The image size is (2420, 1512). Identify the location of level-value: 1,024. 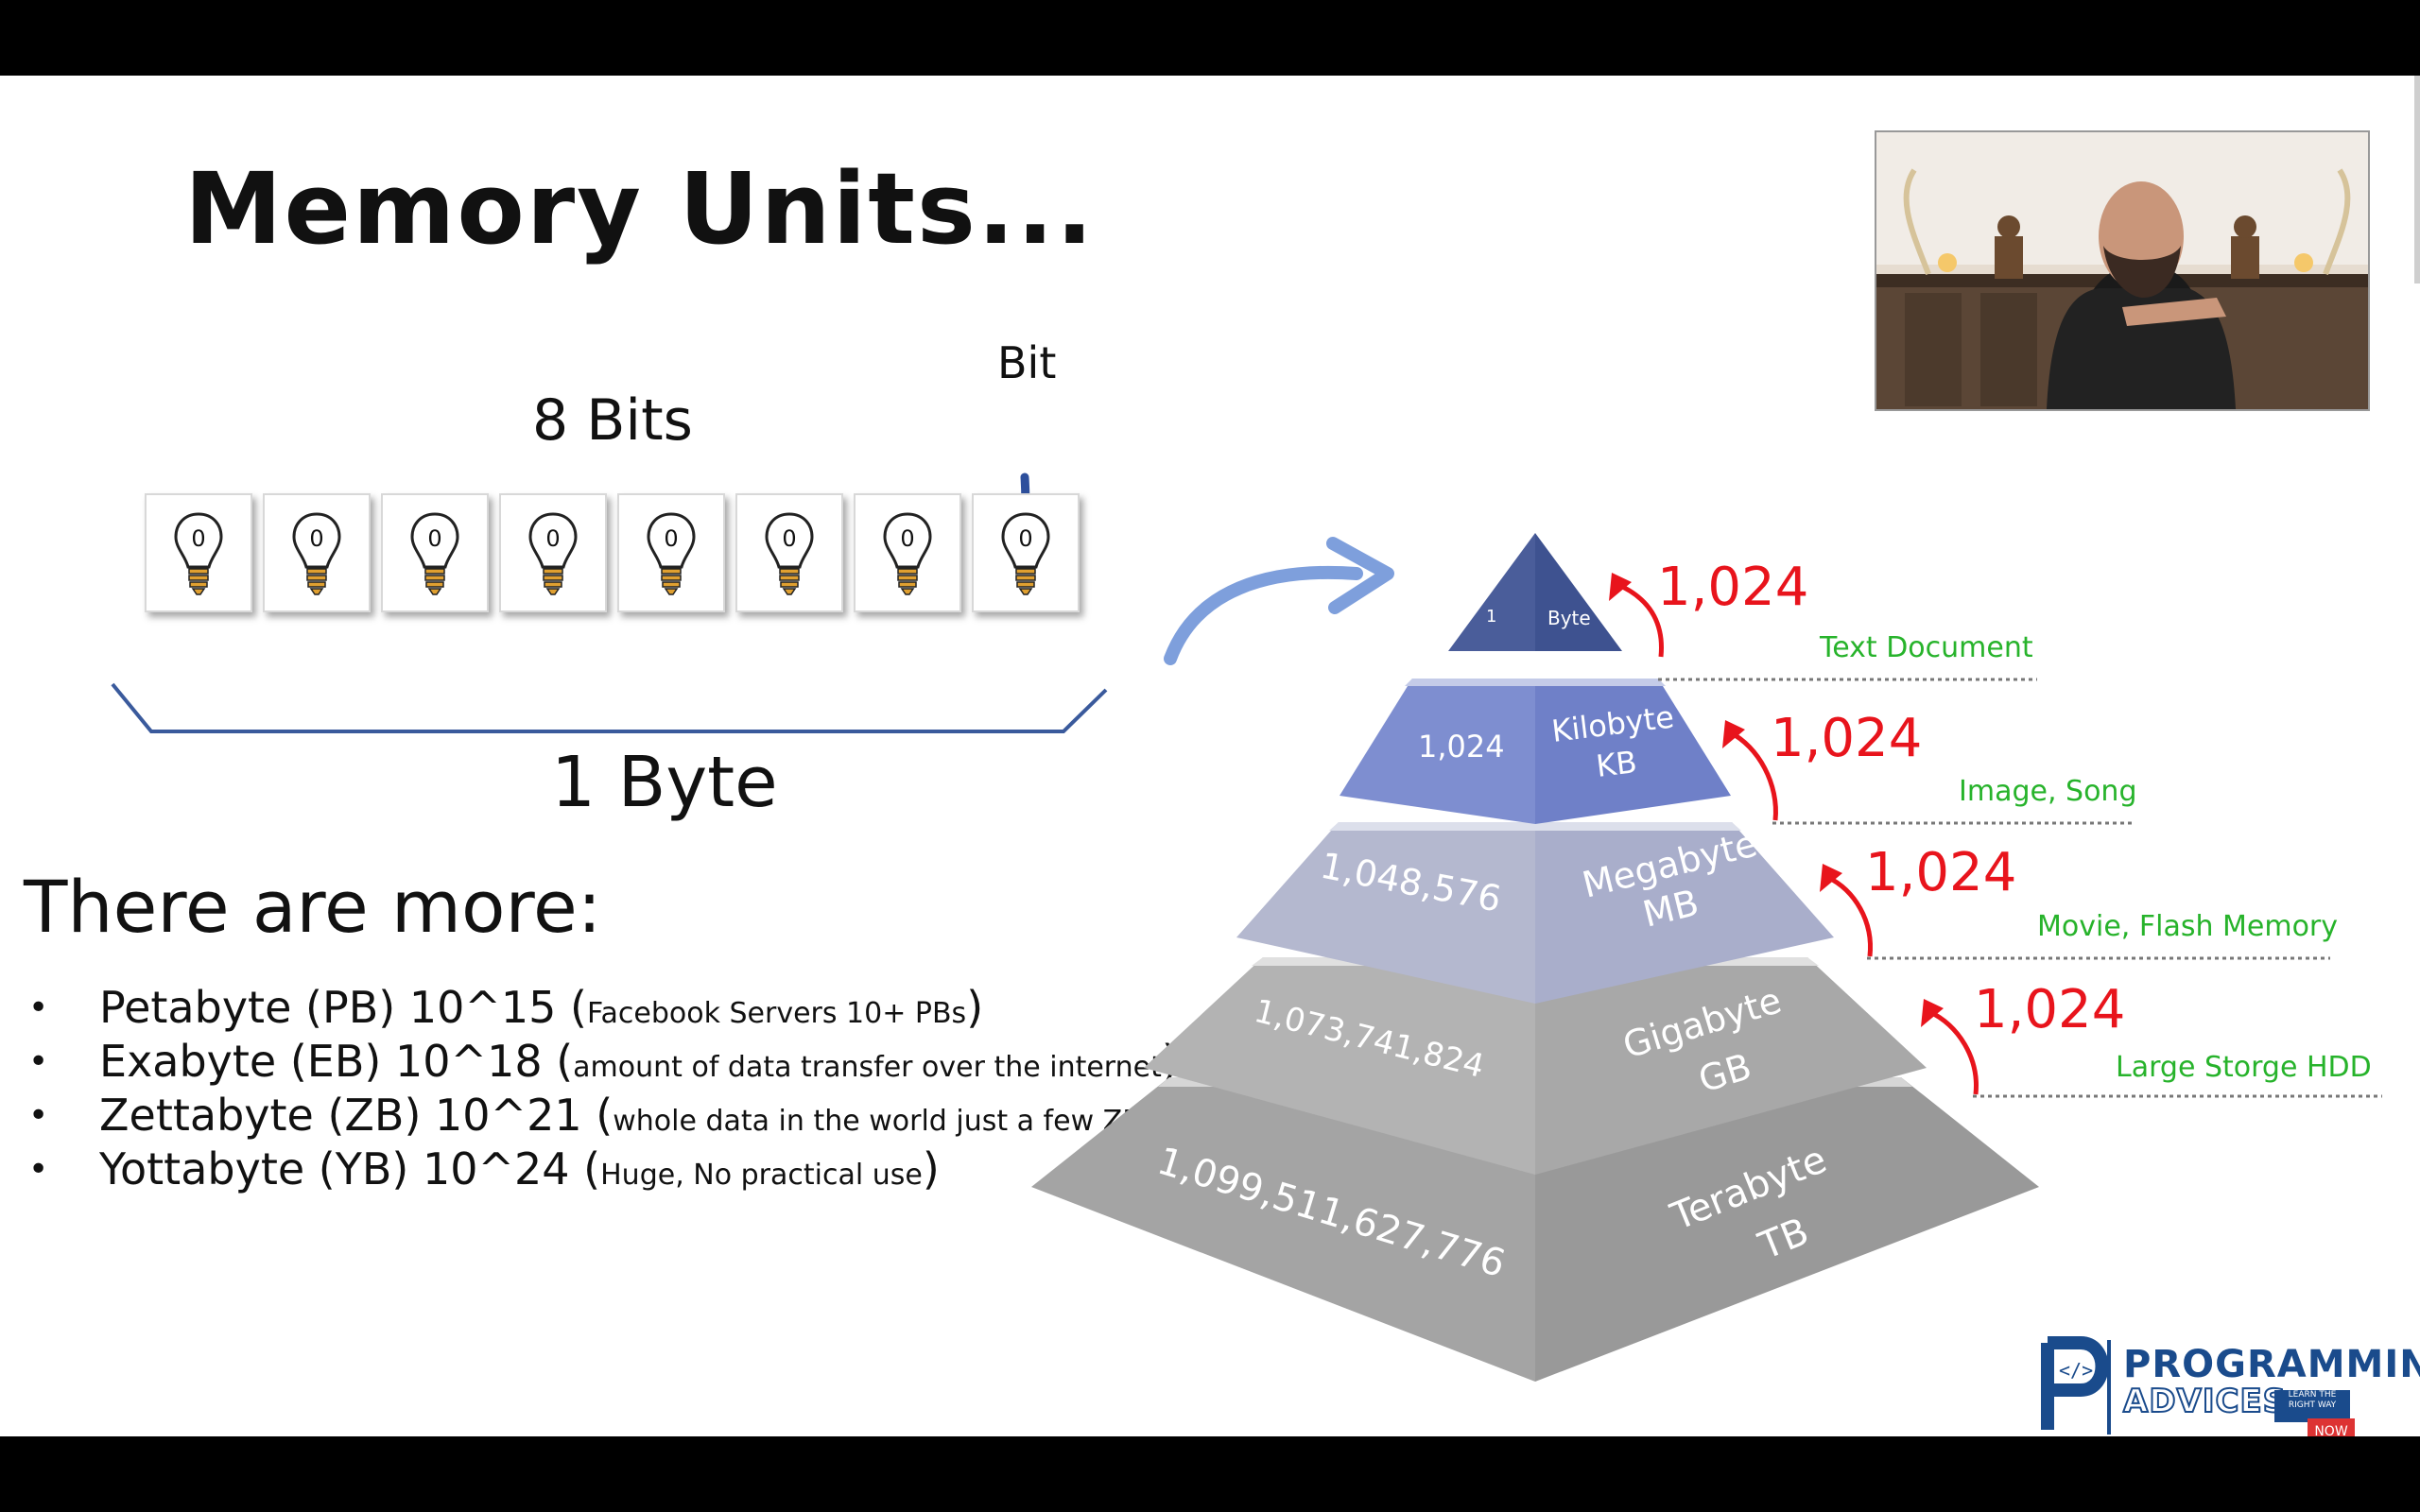
(1461, 747).